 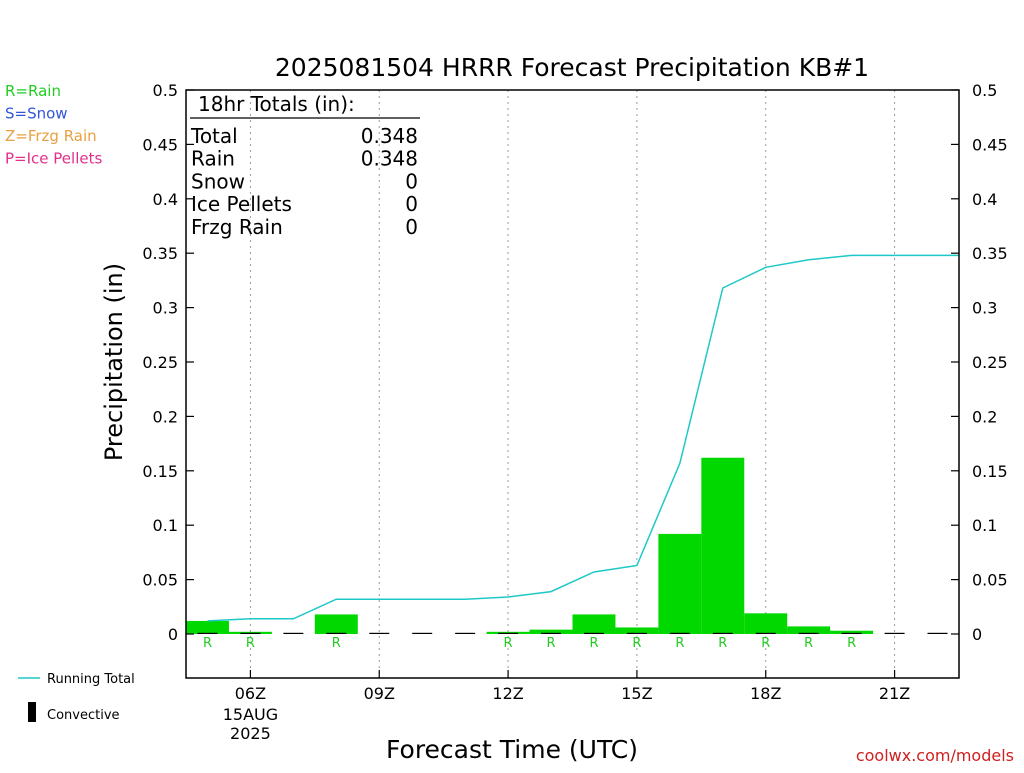 I want to click on totals-row-label: Total, so click(x=214, y=136).